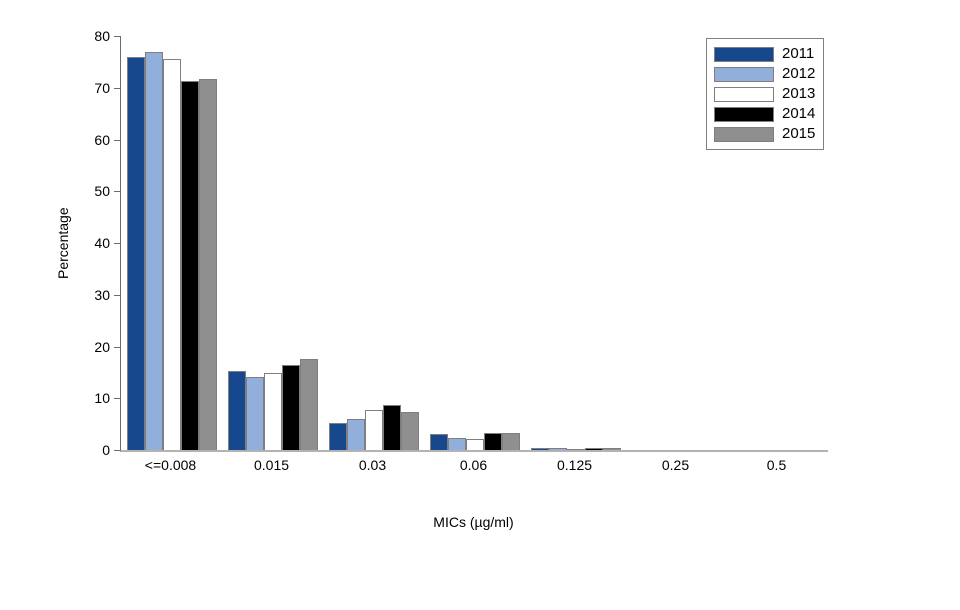  I want to click on legend-row: 2014, so click(764, 114).